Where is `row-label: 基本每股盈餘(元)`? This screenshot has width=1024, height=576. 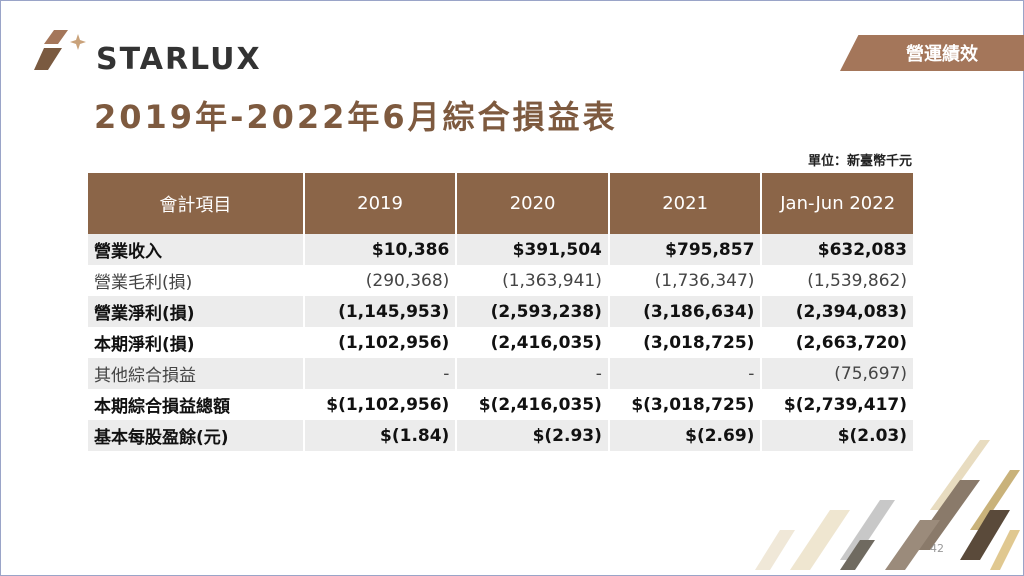
row-label: 基本每股盈餘(元) is located at coordinates (195, 435).